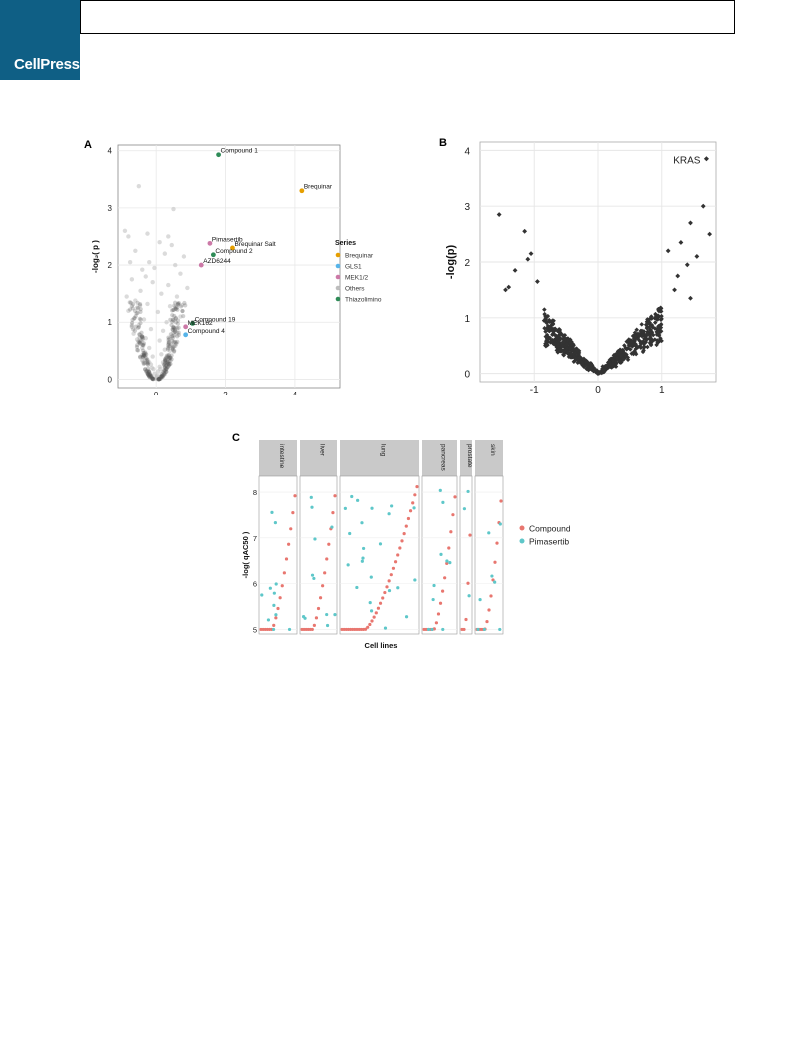 This screenshot has height=1043, width=803. I want to click on y-tick-label: 2, so click(467, 263).